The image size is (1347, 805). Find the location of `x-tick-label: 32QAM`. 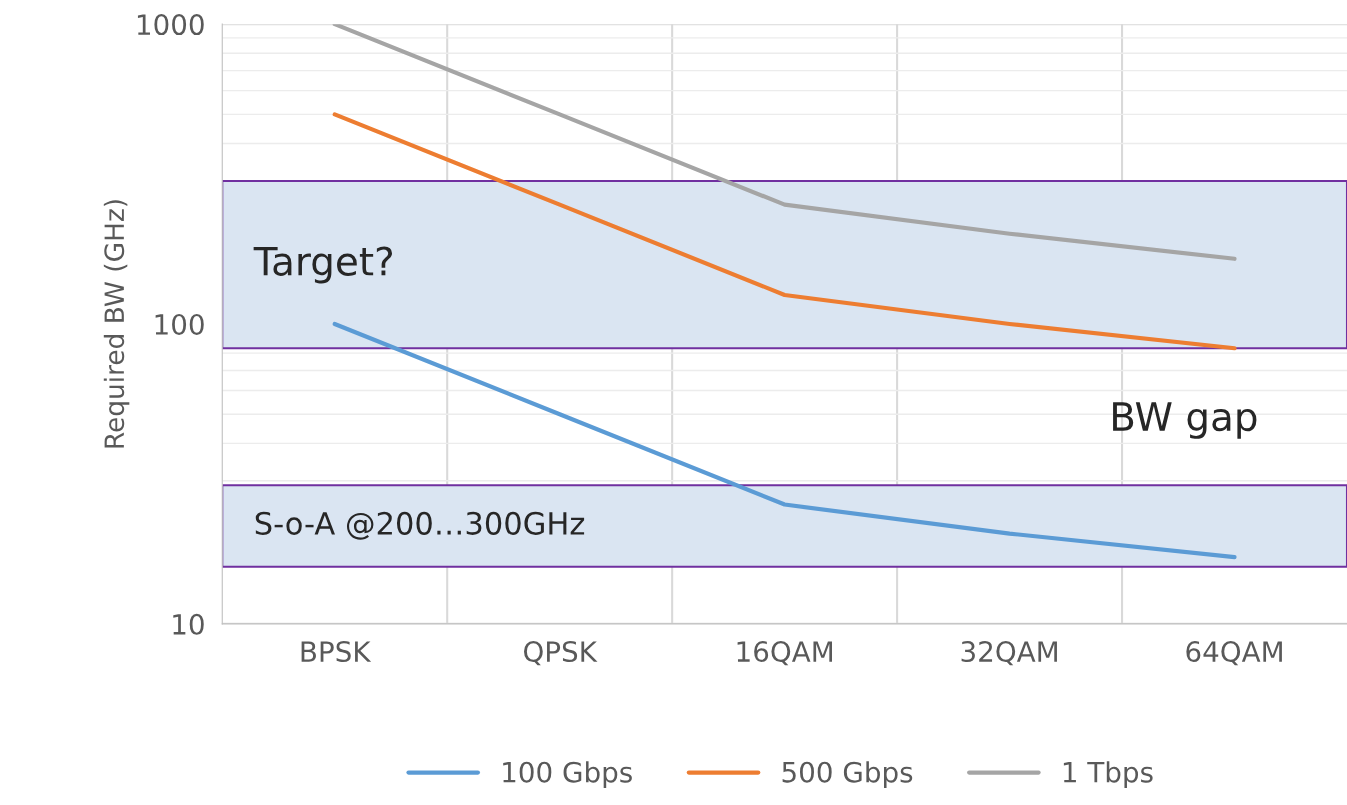

x-tick-label: 32QAM is located at coordinates (1009, 653).